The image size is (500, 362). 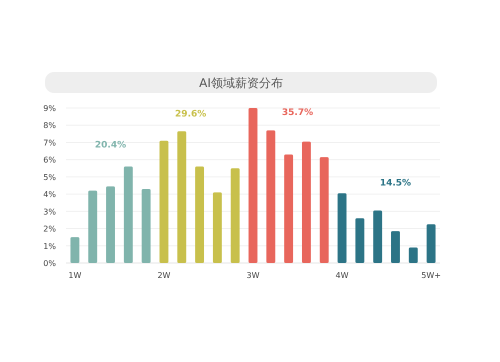 I want to click on annotation: 35.7%, so click(x=298, y=113).